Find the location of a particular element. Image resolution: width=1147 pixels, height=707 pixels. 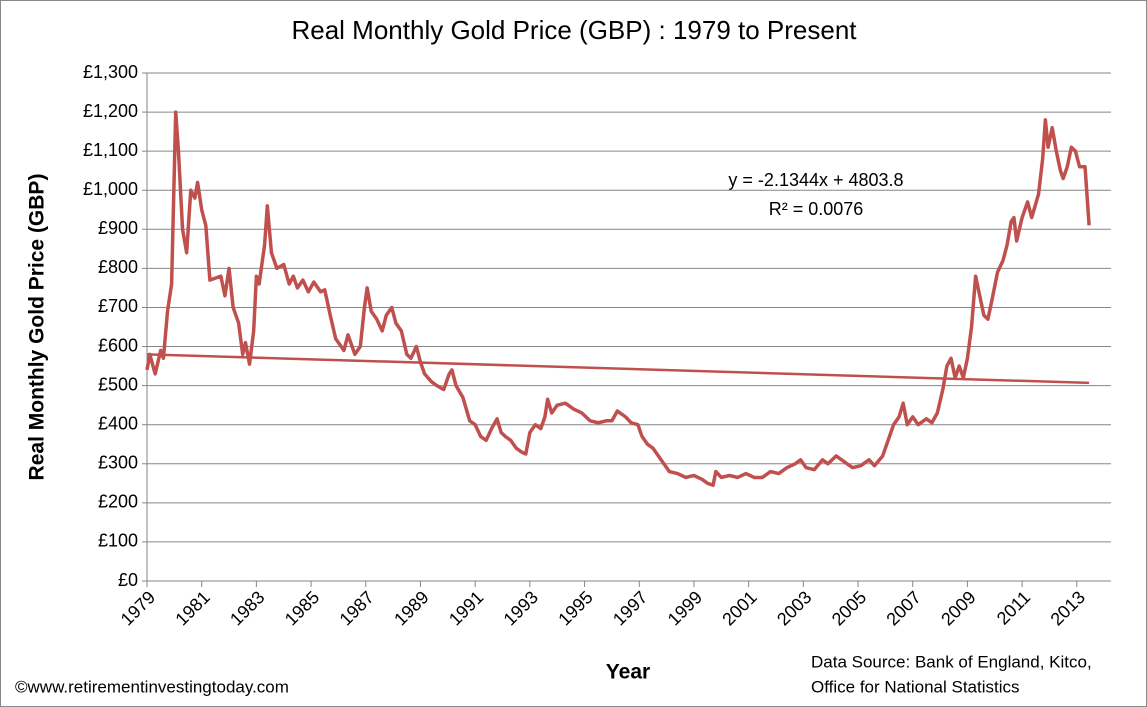

x-axis-title: Year is located at coordinates (628, 672).